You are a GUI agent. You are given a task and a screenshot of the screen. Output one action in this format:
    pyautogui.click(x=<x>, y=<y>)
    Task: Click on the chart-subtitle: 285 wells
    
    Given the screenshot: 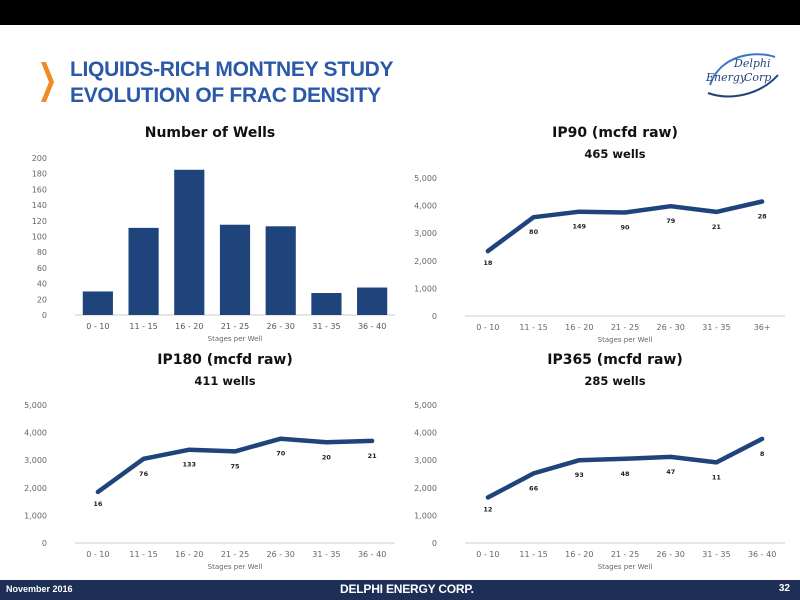 What is the action you would take?
    pyautogui.click(x=614, y=381)
    